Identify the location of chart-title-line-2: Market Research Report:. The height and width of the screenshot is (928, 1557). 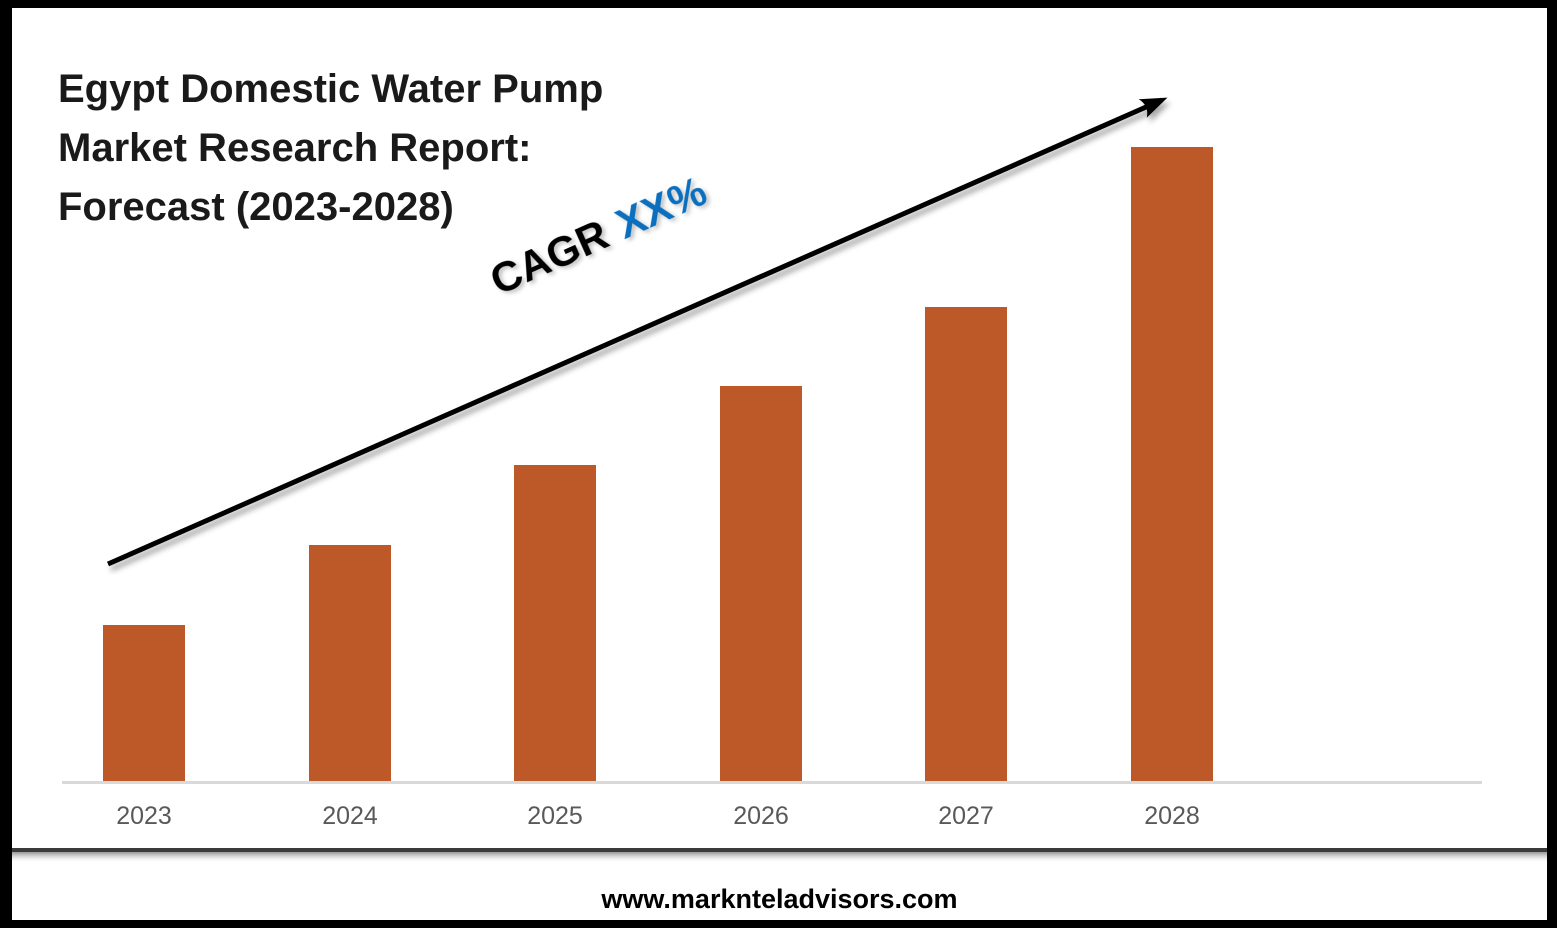
(295, 148).